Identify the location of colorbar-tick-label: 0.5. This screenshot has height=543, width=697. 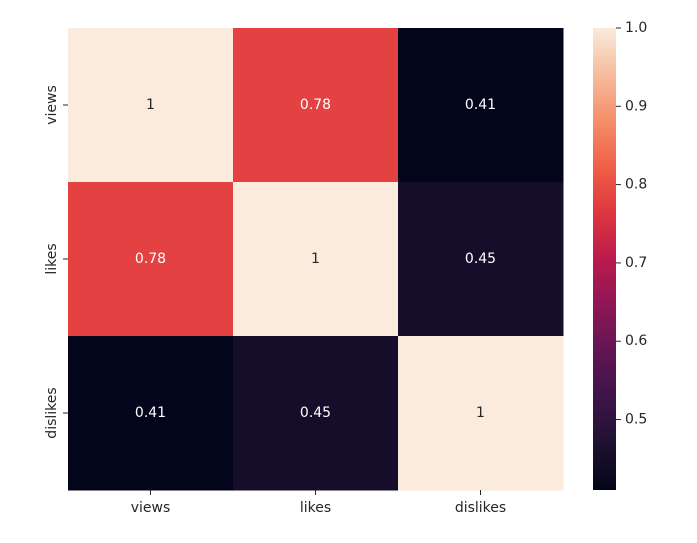
(636, 420).